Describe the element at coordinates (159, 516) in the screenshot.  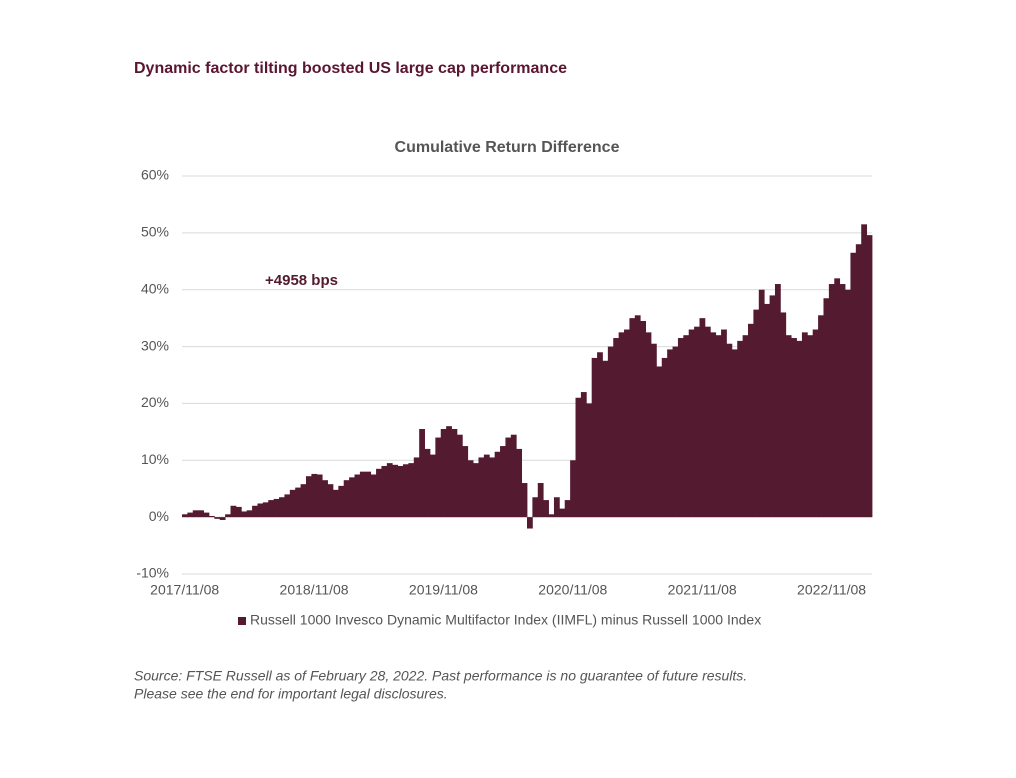
I see `y-tick-label: 0%` at that location.